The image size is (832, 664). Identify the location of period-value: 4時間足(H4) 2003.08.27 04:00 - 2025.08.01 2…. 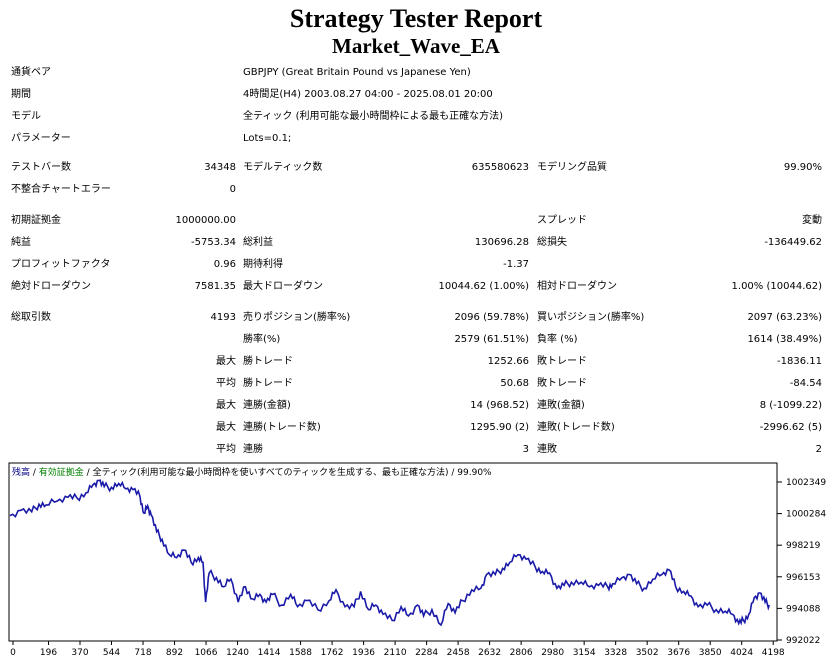
(368, 94).